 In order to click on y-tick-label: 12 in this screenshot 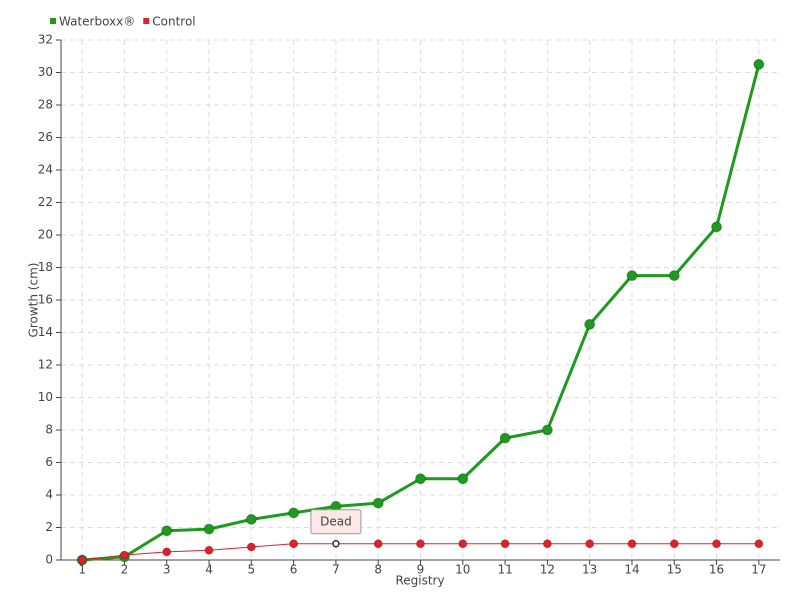, I will do `click(45, 365)`.